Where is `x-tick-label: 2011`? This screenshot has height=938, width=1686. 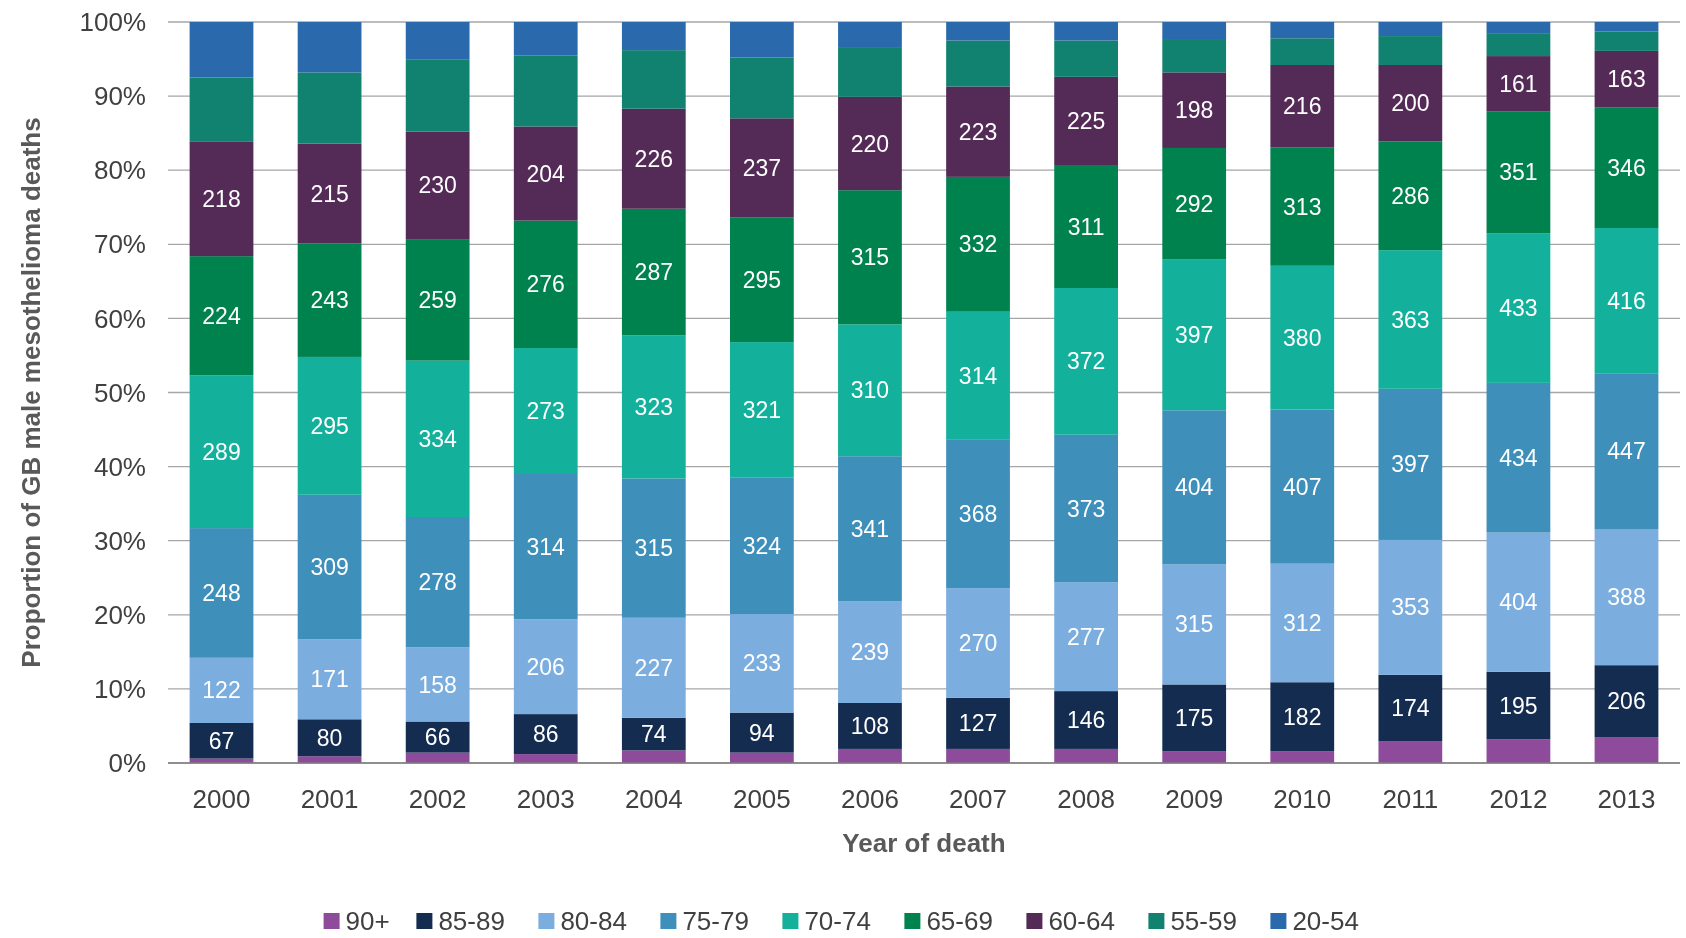 x-tick-label: 2011 is located at coordinates (1410, 799).